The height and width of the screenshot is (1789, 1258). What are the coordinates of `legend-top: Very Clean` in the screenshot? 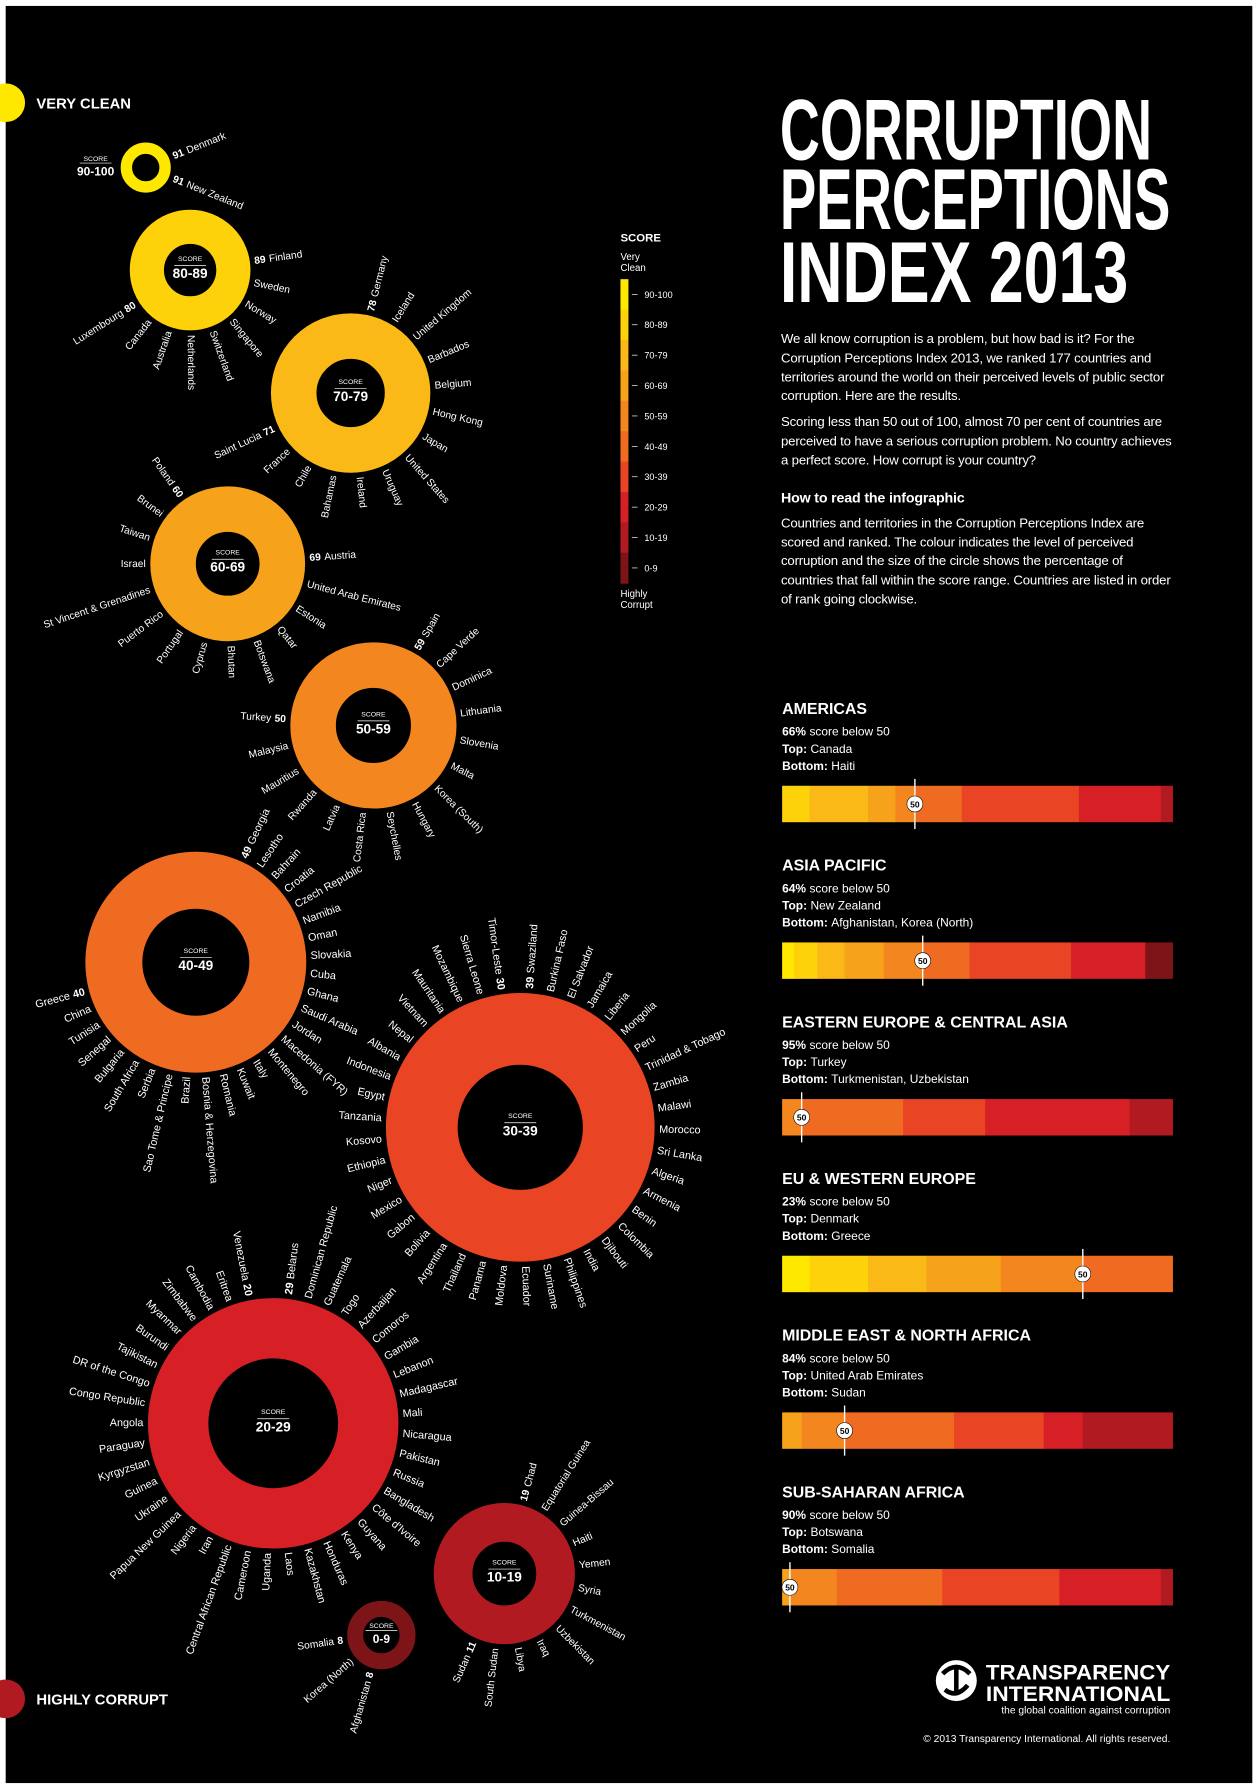 It's located at (632, 263).